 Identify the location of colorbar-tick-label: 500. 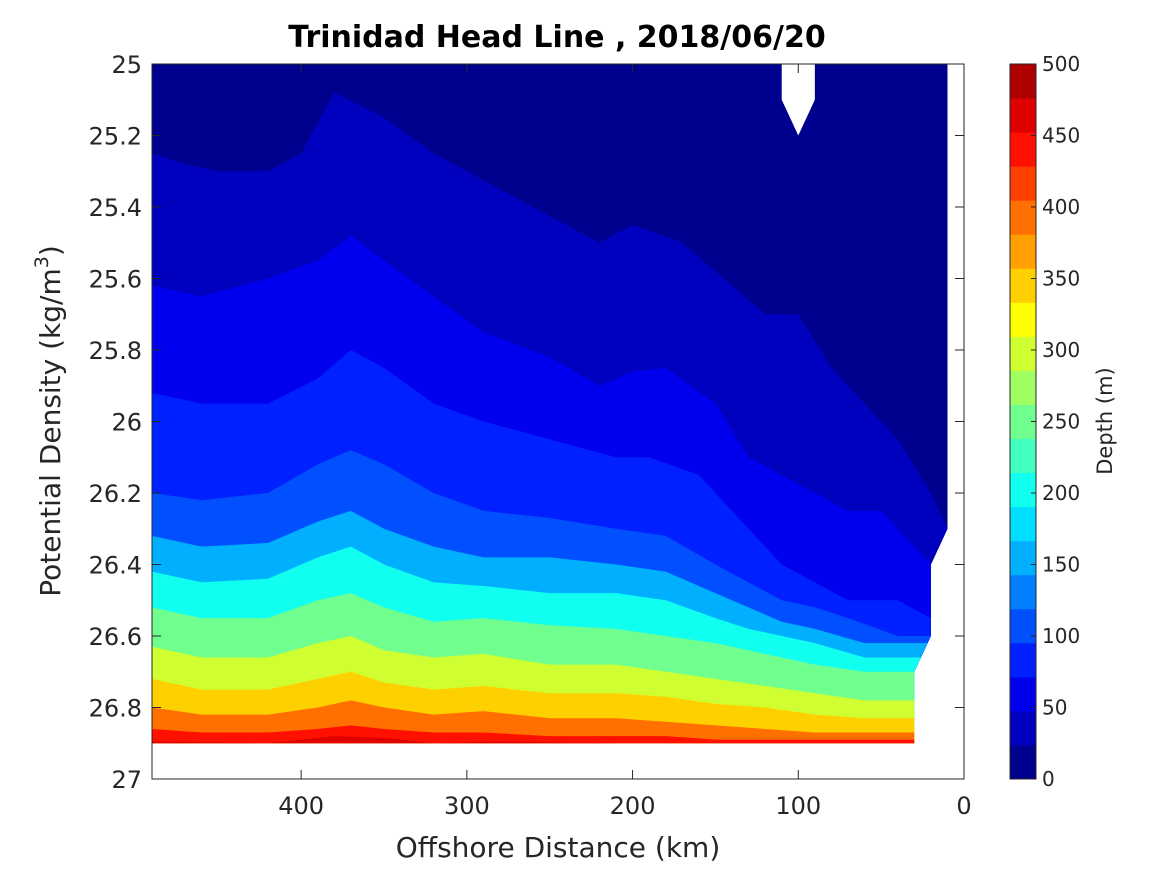
(1061, 64).